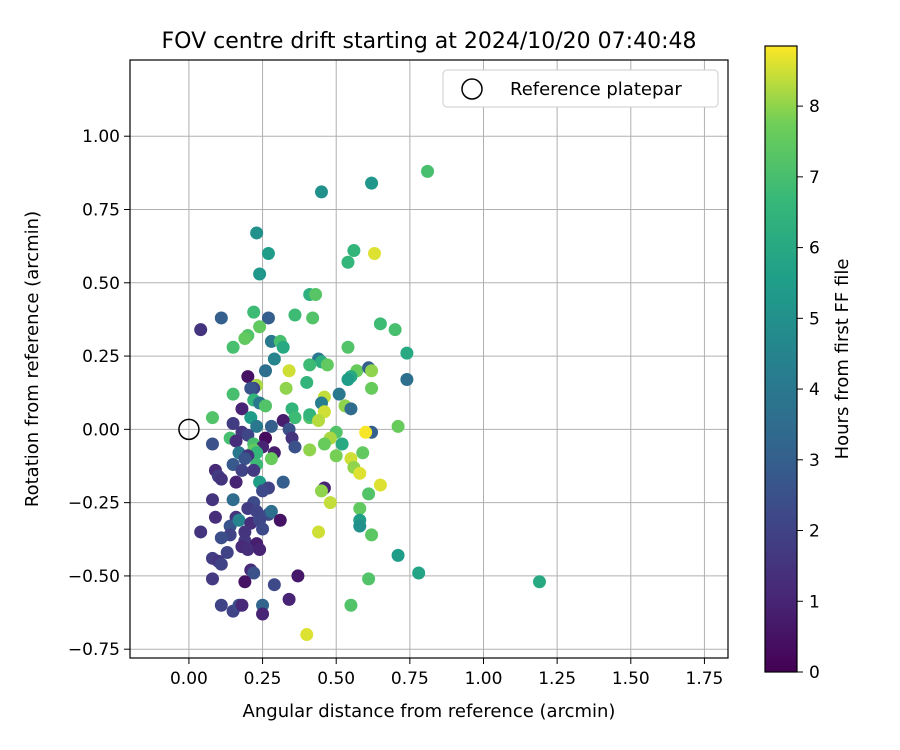 The image size is (900, 750). I want to click on y-tick-label: 0.50, so click(101, 284).